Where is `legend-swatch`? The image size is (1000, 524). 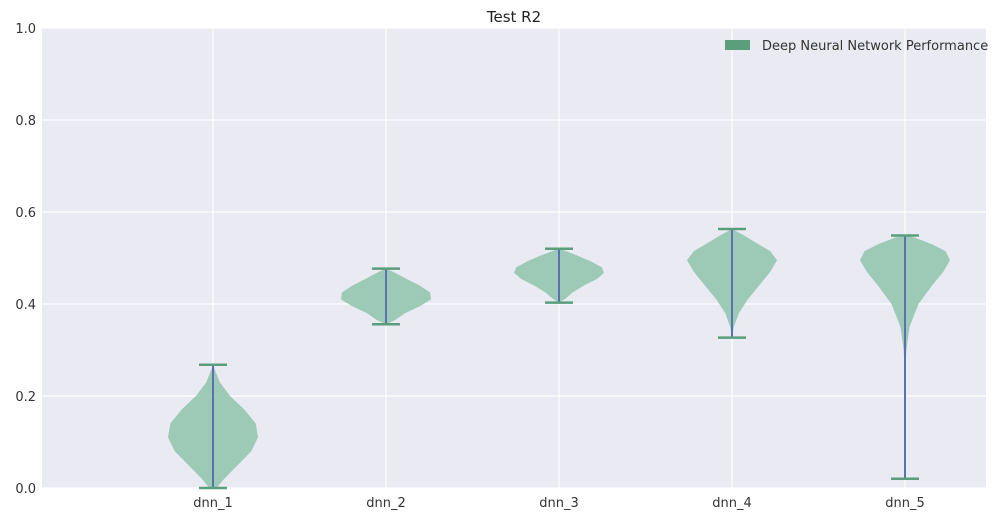
legend-swatch is located at coordinates (737, 45).